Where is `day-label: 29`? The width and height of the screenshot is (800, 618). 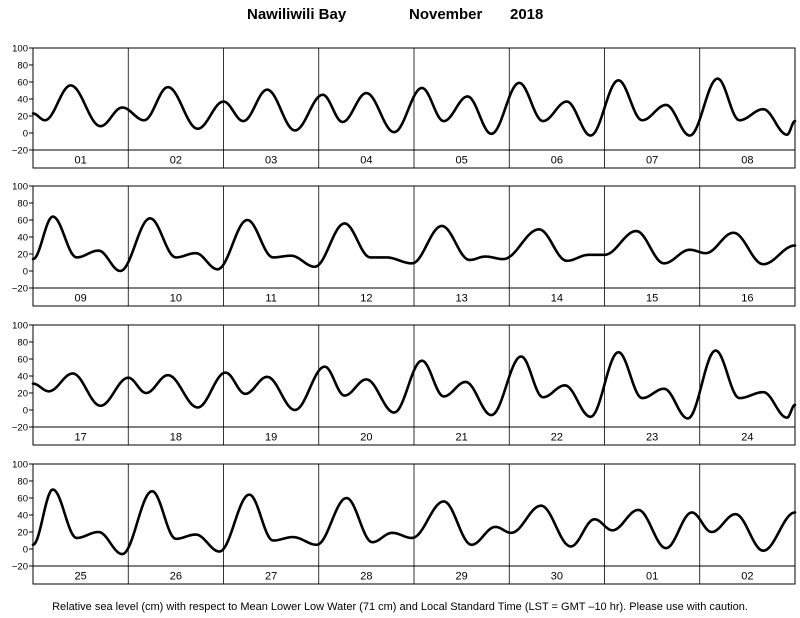 day-label: 29 is located at coordinates (462, 577).